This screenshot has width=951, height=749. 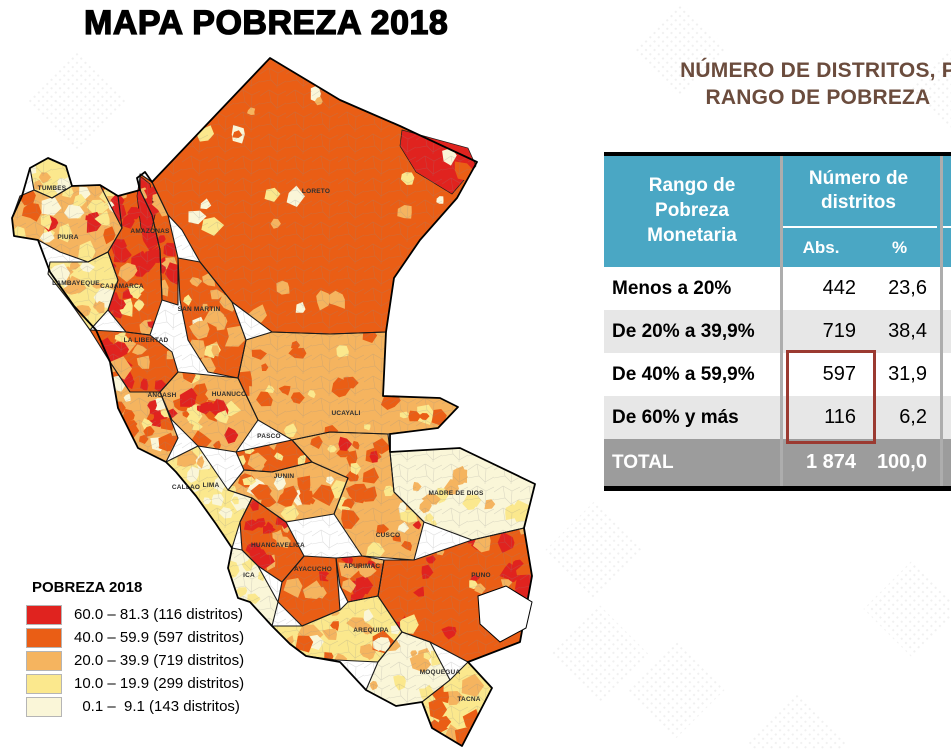 I want to click on cell-pct: 23,6, so click(x=907, y=288).